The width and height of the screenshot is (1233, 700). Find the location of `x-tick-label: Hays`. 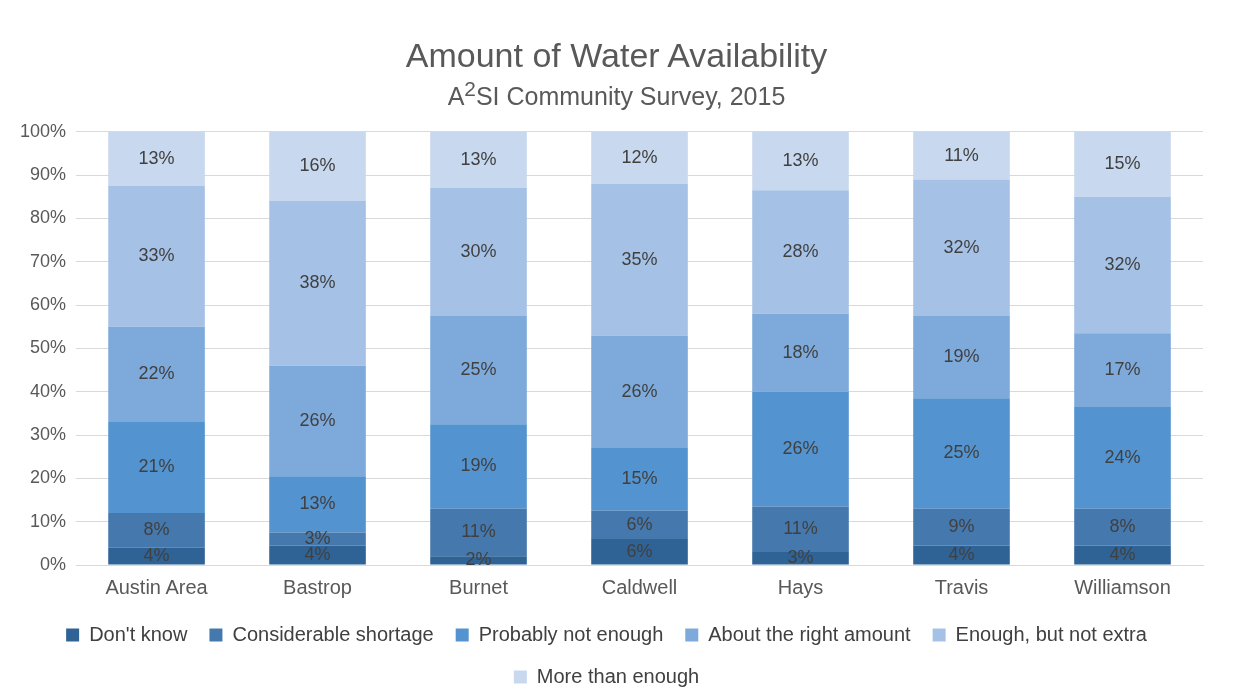

x-tick-label: Hays is located at coordinates (800, 586).